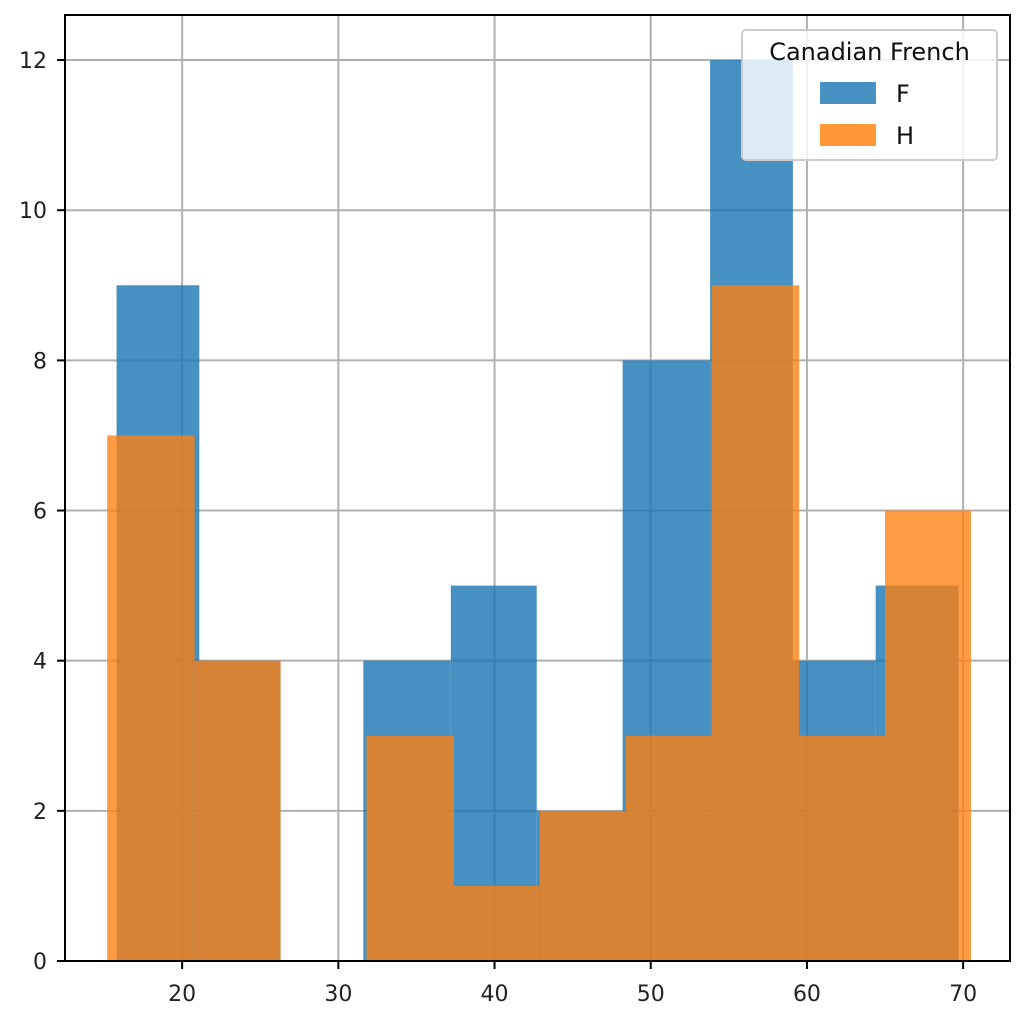 This screenshot has height=1024, width=1024. Describe the element at coordinates (338, 994) in the screenshot. I see `x-tick-label: 30` at that location.